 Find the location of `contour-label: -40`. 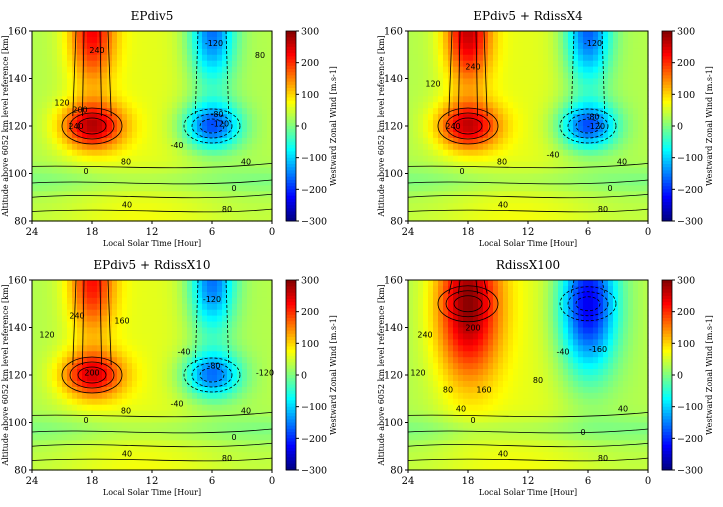

contour-label: -40 is located at coordinates (176, 404).